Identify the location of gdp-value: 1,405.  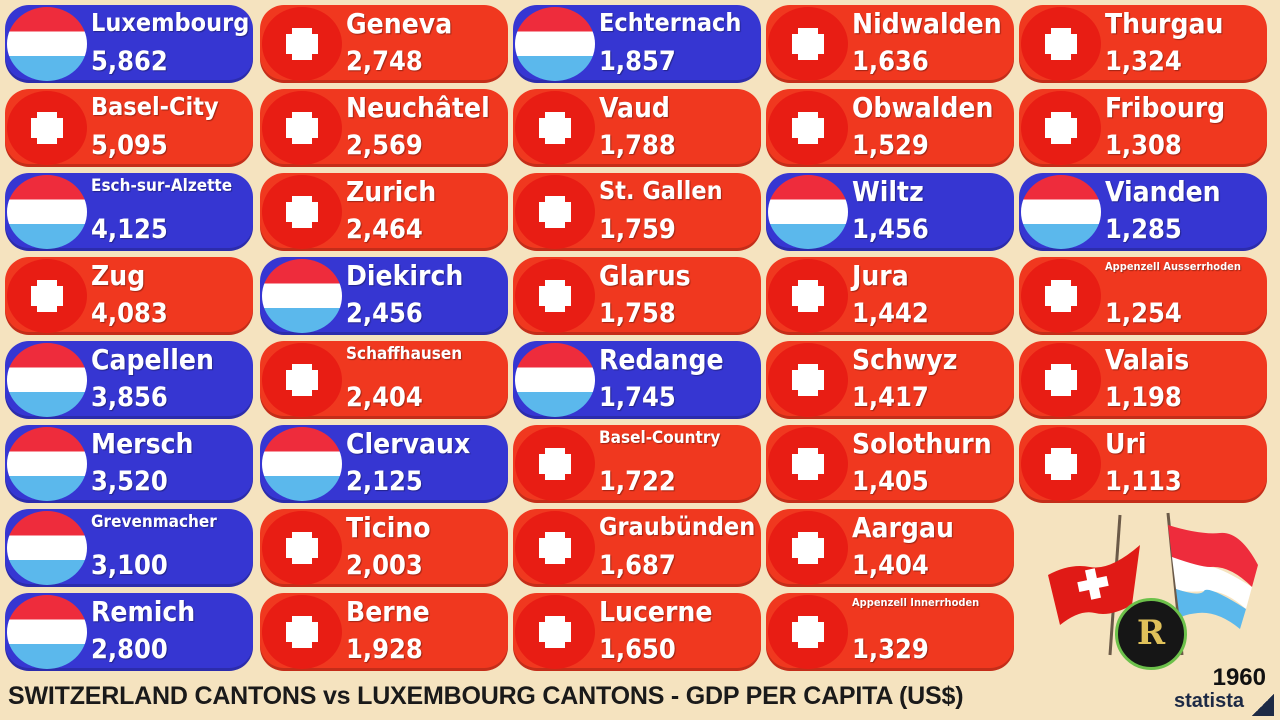
(890, 481).